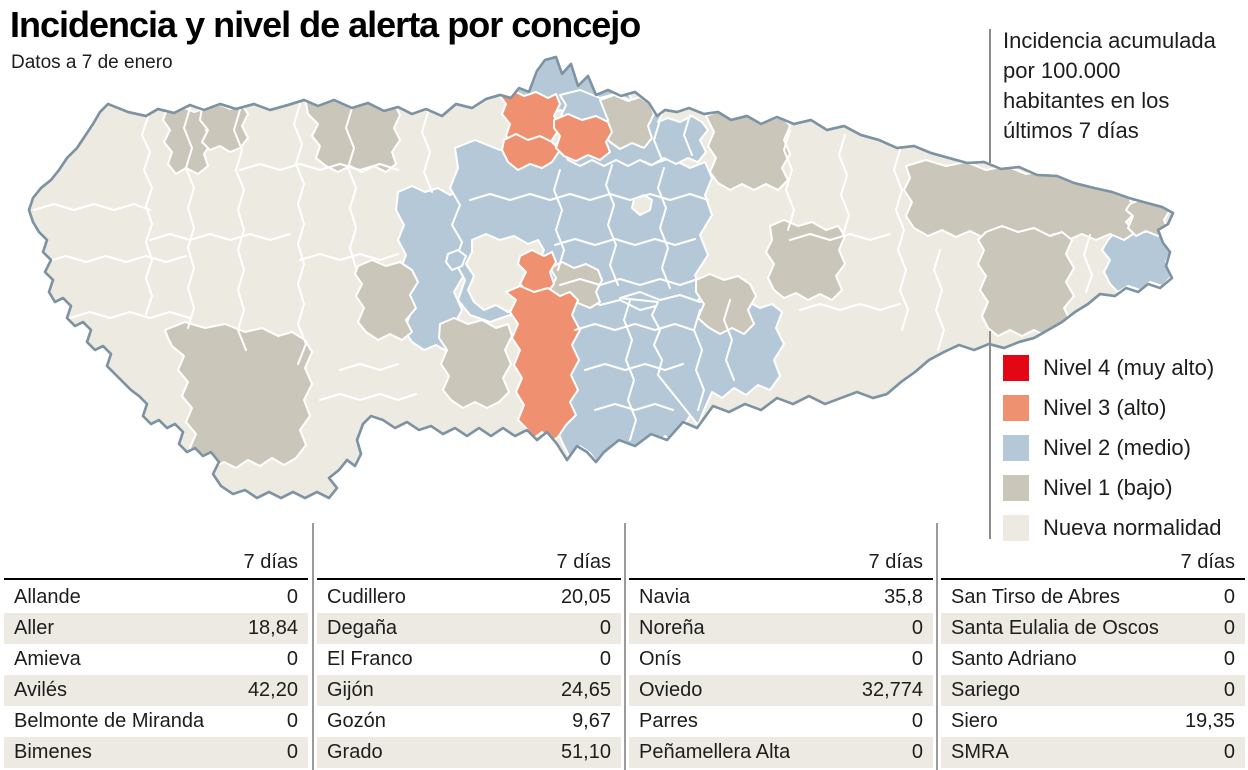 The image size is (1248, 770). Describe the element at coordinates (469, 690) in the screenshot. I see `table-row: Gijón 24,65` at that location.